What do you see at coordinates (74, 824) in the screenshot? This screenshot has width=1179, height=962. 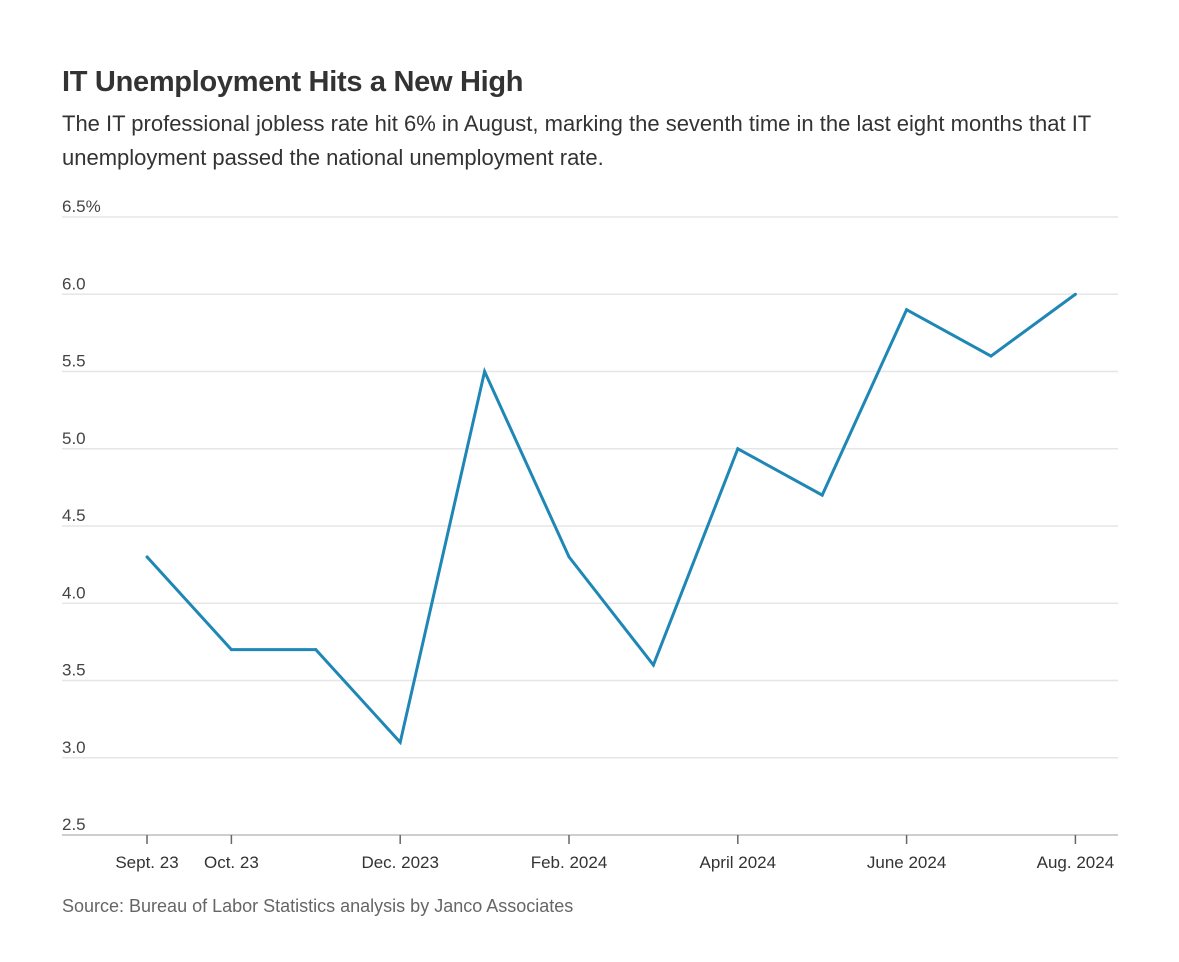 I see `y-tick-label: 2.5` at bounding box center [74, 824].